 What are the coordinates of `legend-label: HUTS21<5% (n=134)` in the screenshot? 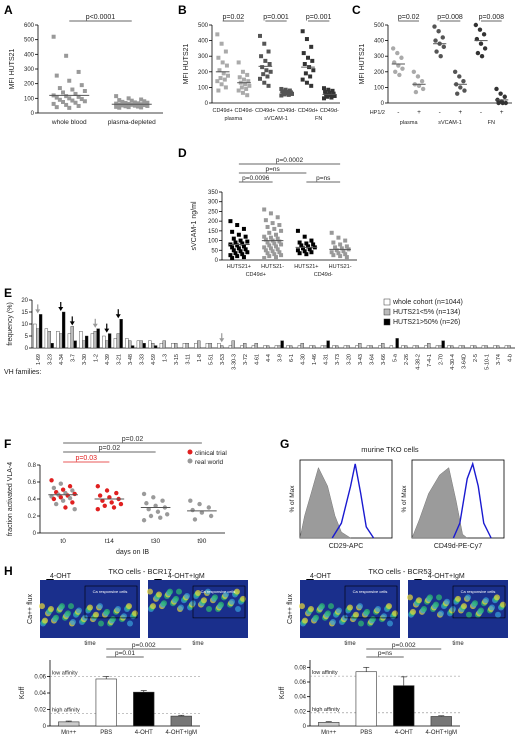 It's located at (426, 312).